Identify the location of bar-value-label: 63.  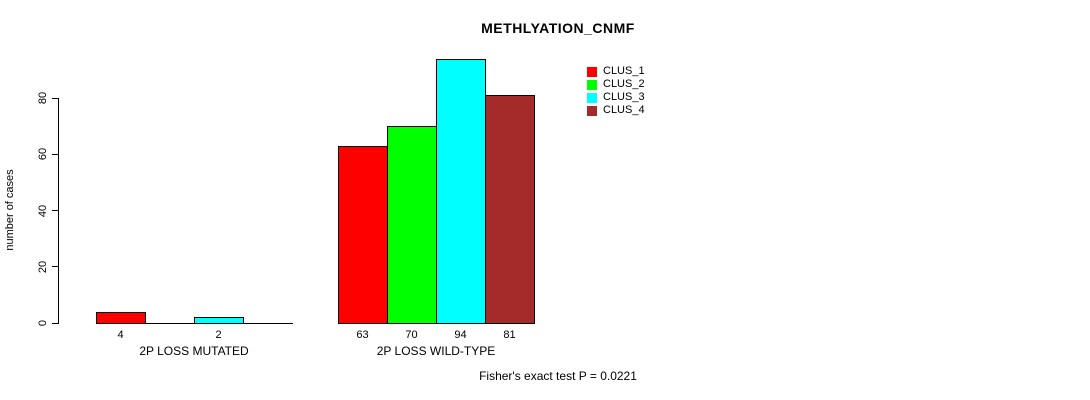
(362, 335).